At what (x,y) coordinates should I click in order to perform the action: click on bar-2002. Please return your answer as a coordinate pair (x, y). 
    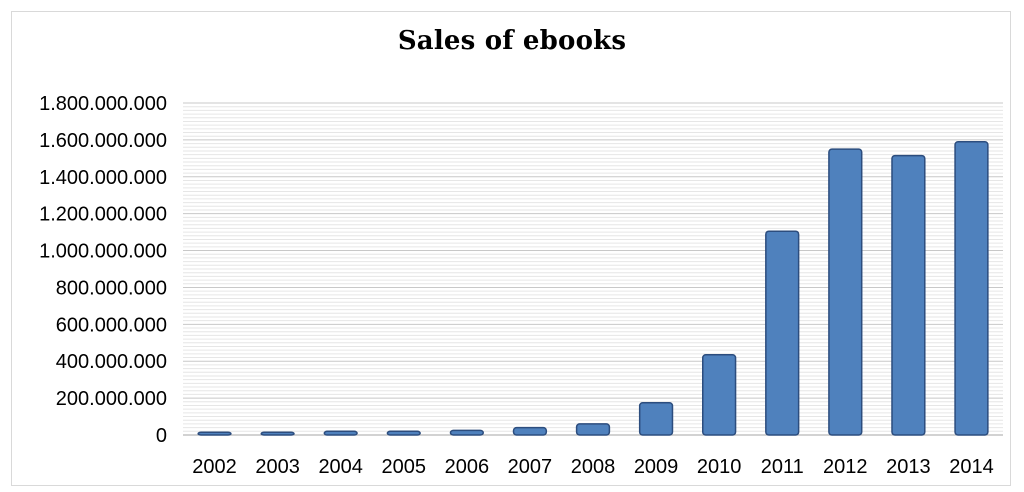
    Looking at the image, I should click on (214, 433).